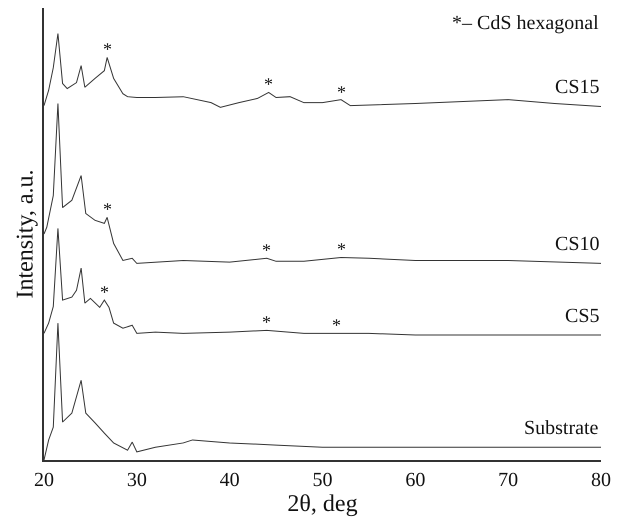  I want to click on x-axis-title: 2θ, deg, so click(322, 504).